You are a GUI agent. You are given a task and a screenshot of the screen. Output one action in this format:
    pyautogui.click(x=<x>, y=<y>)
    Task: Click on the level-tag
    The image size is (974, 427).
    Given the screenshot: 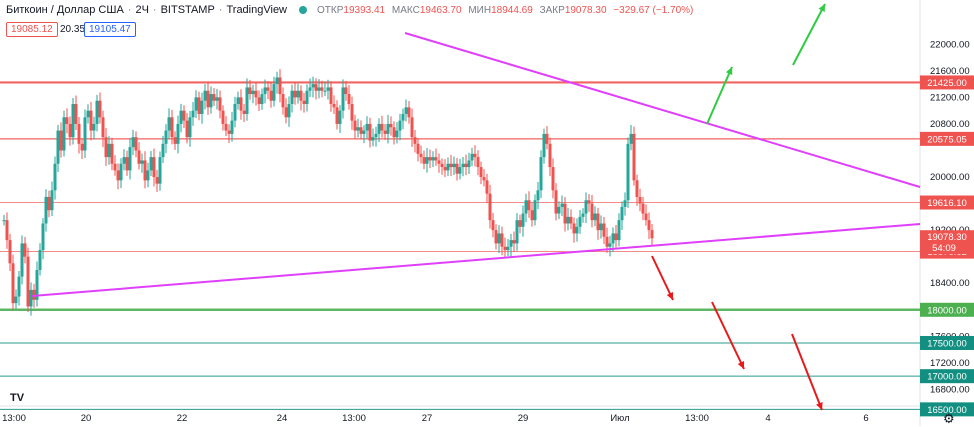 What is the action you would take?
    pyautogui.click(x=947, y=138)
    